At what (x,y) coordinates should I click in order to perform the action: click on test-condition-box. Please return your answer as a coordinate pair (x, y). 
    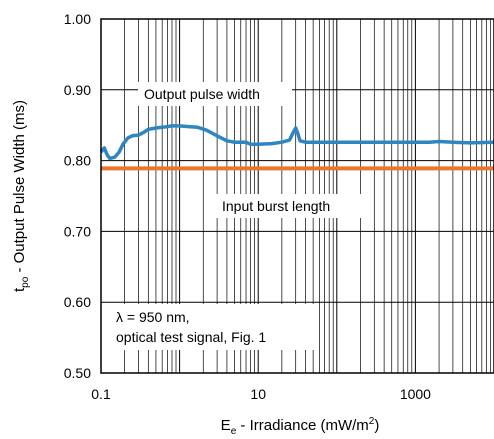
    Looking at the image, I should click on (210, 327).